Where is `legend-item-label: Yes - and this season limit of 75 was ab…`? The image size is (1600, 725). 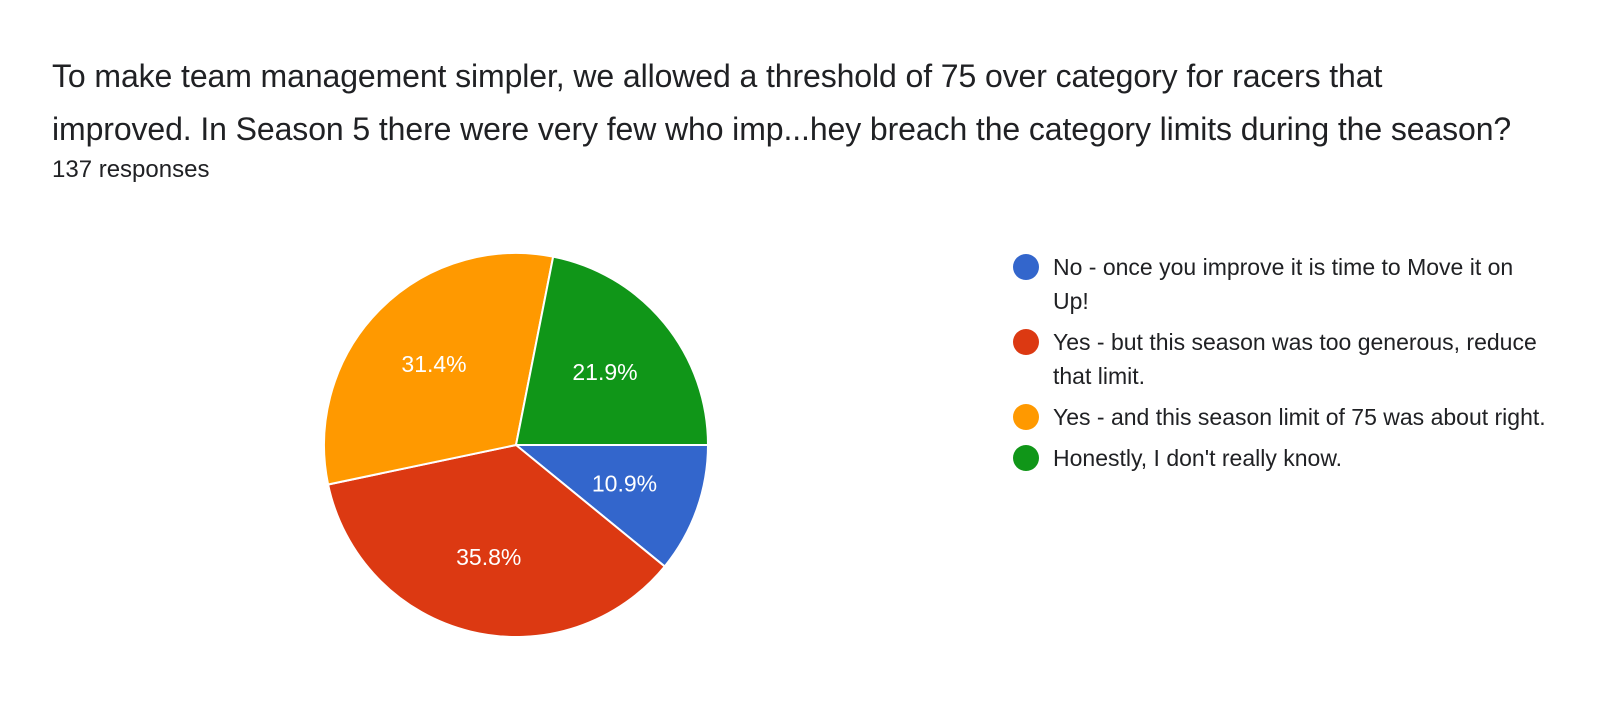 legend-item-label: Yes - and this season limit of 75 was ab… is located at coordinates (1299, 417).